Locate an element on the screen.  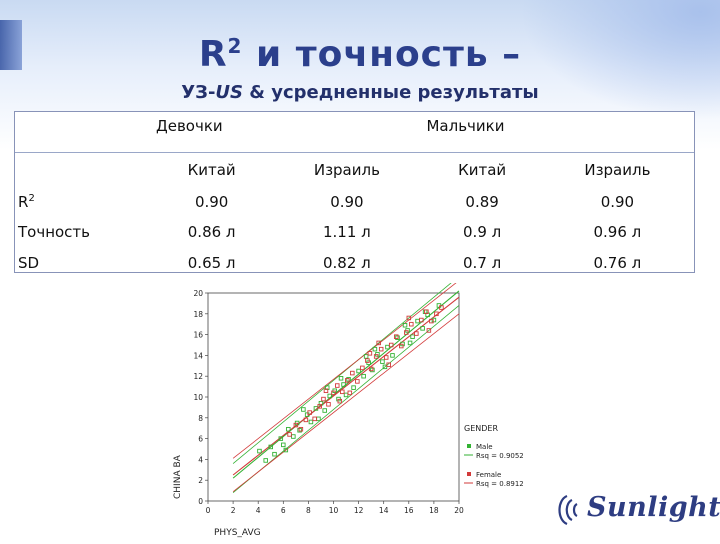
x-tick-label: 12 is located at coordinates (359, 510).